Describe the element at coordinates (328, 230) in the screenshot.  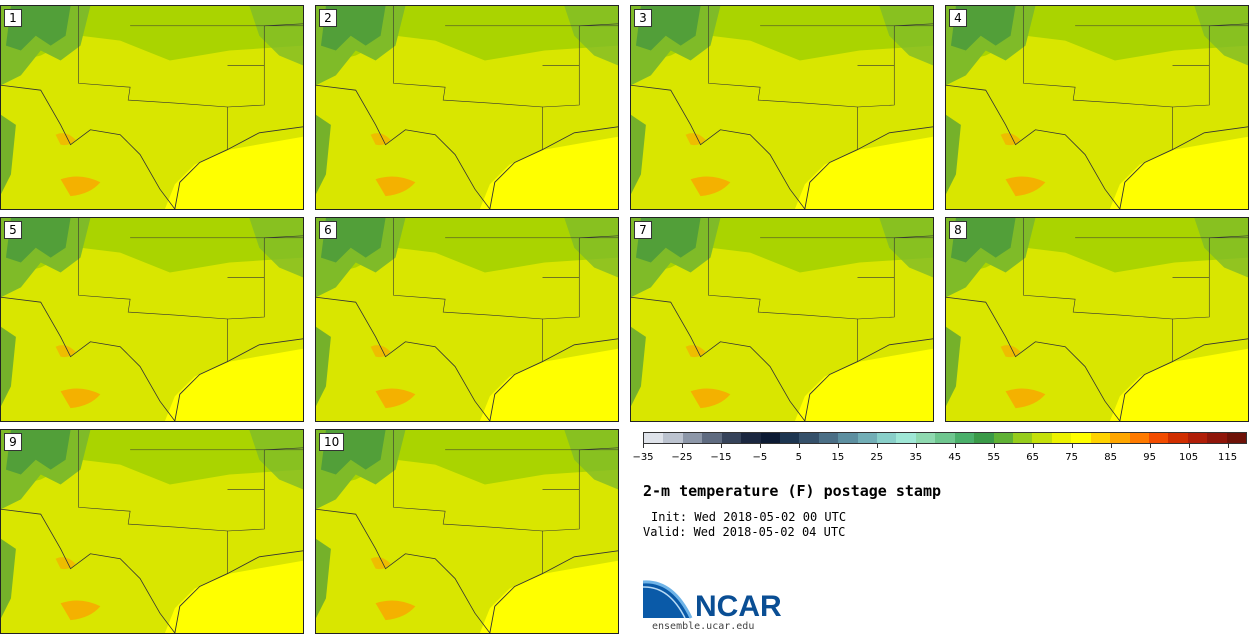
I see `member-number: 6` at that location.